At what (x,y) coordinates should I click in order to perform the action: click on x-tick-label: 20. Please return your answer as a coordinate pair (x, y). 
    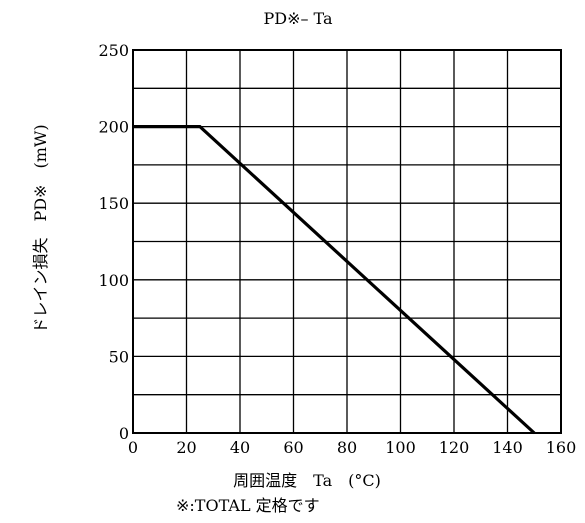
    Looking at the image, I should click on (186, 447).